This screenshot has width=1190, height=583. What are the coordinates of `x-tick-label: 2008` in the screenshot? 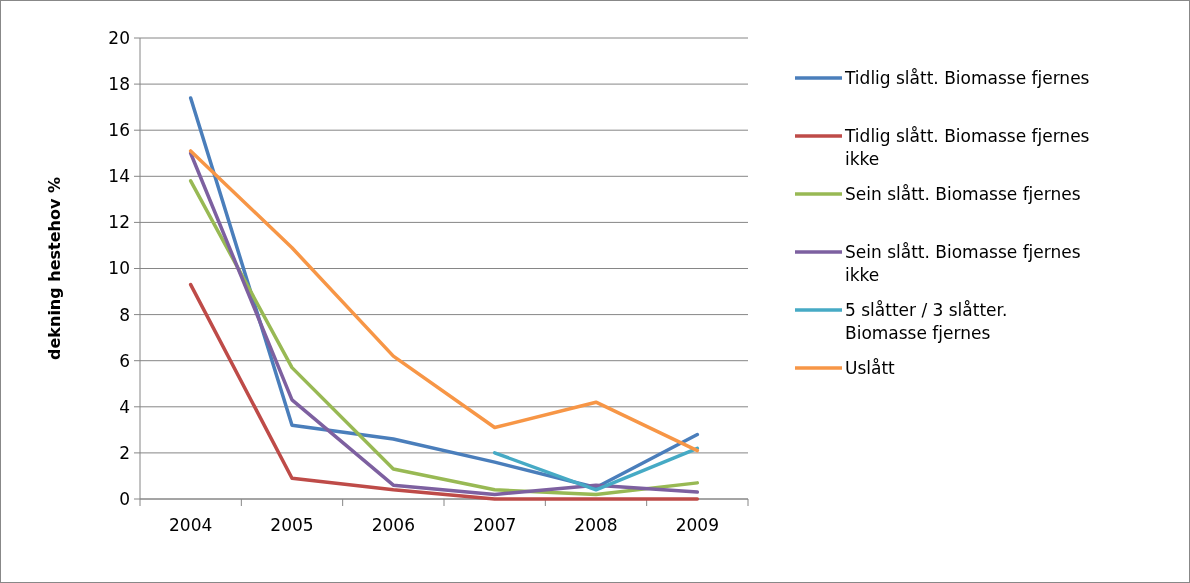 It's located at (596, 525).